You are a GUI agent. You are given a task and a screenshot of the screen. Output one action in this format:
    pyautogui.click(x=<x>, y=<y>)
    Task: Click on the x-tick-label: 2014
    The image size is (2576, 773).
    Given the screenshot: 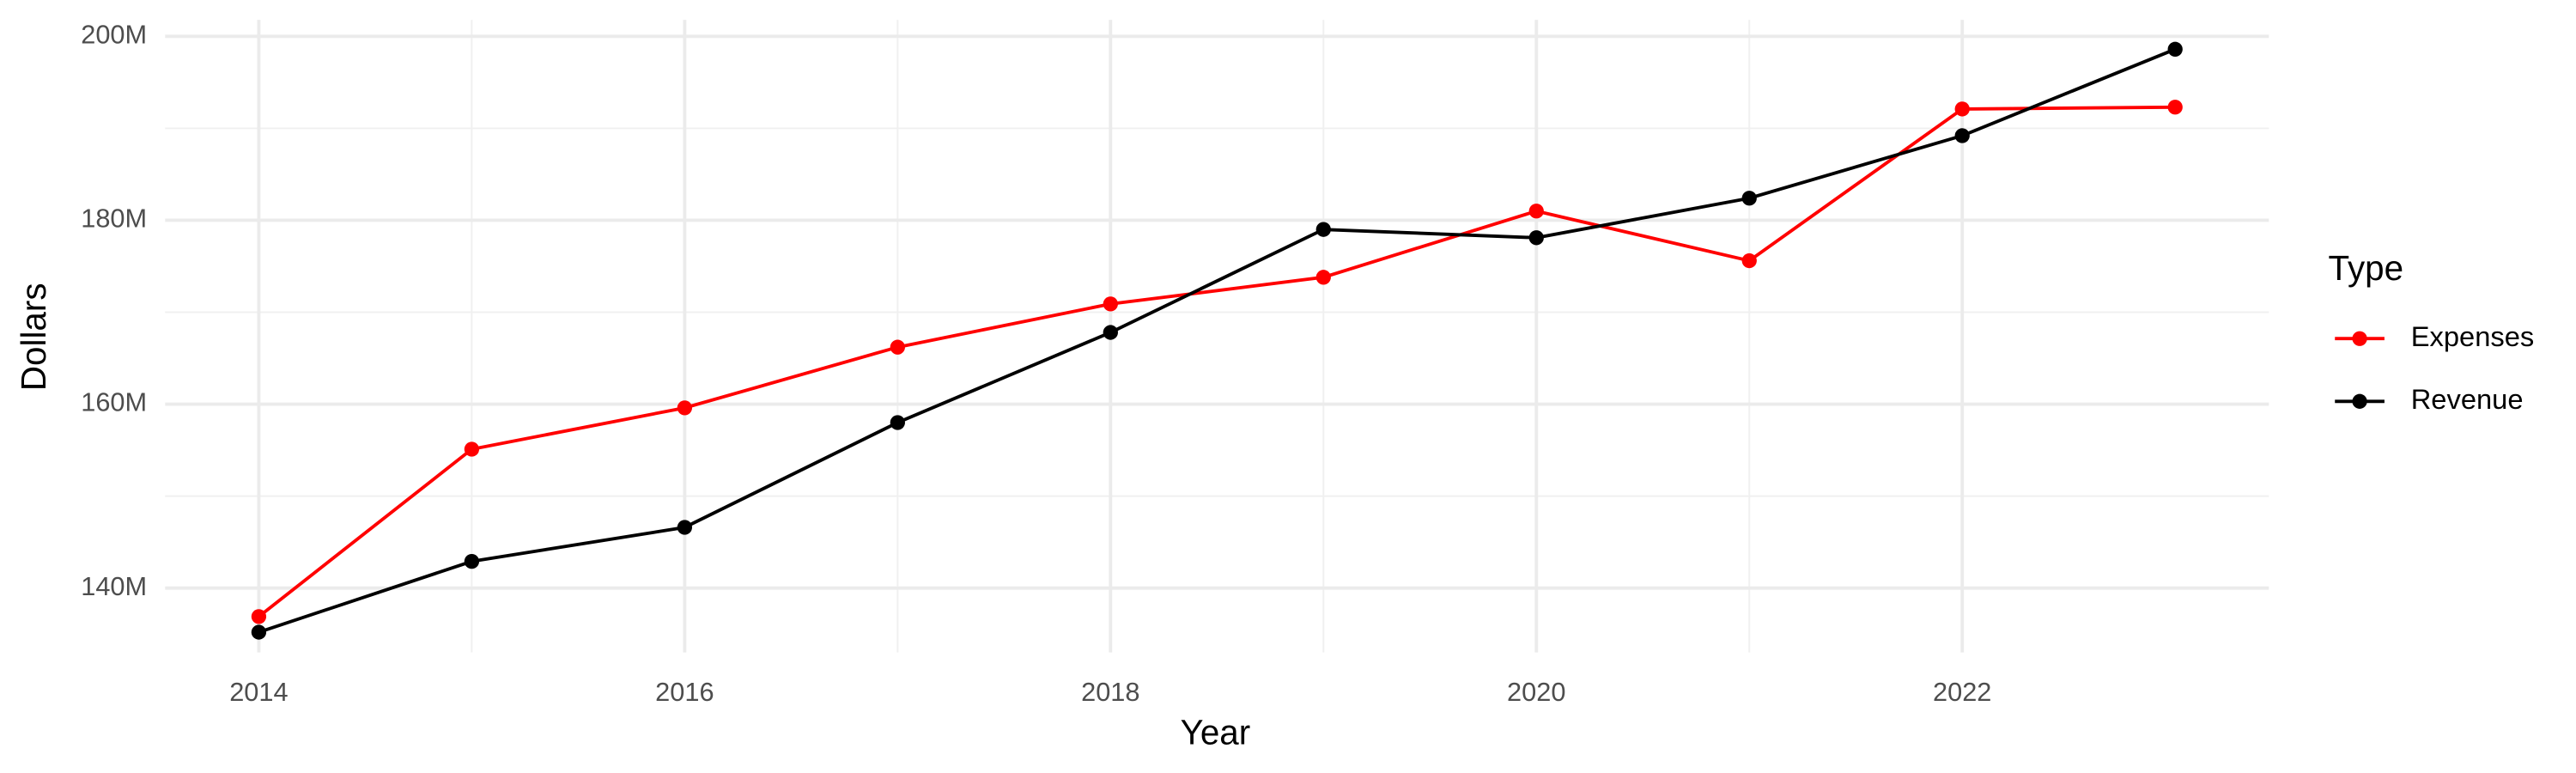 What is the action you would take?
    pyautogui.click(x=258, y=692)
    